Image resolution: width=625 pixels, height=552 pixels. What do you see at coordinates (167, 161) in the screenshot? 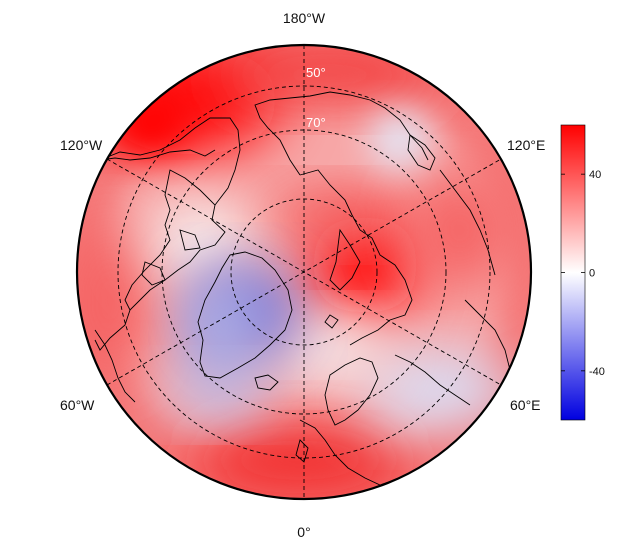
I see `coast-alaska` at bounding box center [167, 161].